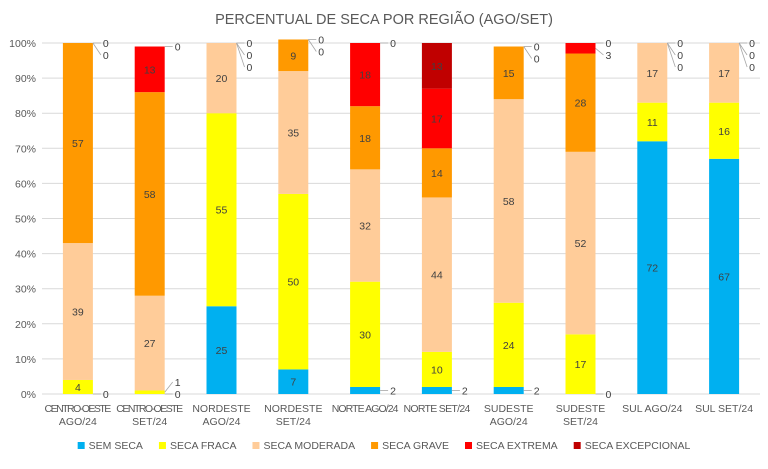 The image size is (768, 469). I want to click on y-tick-label: 50%, so click(25, 220).